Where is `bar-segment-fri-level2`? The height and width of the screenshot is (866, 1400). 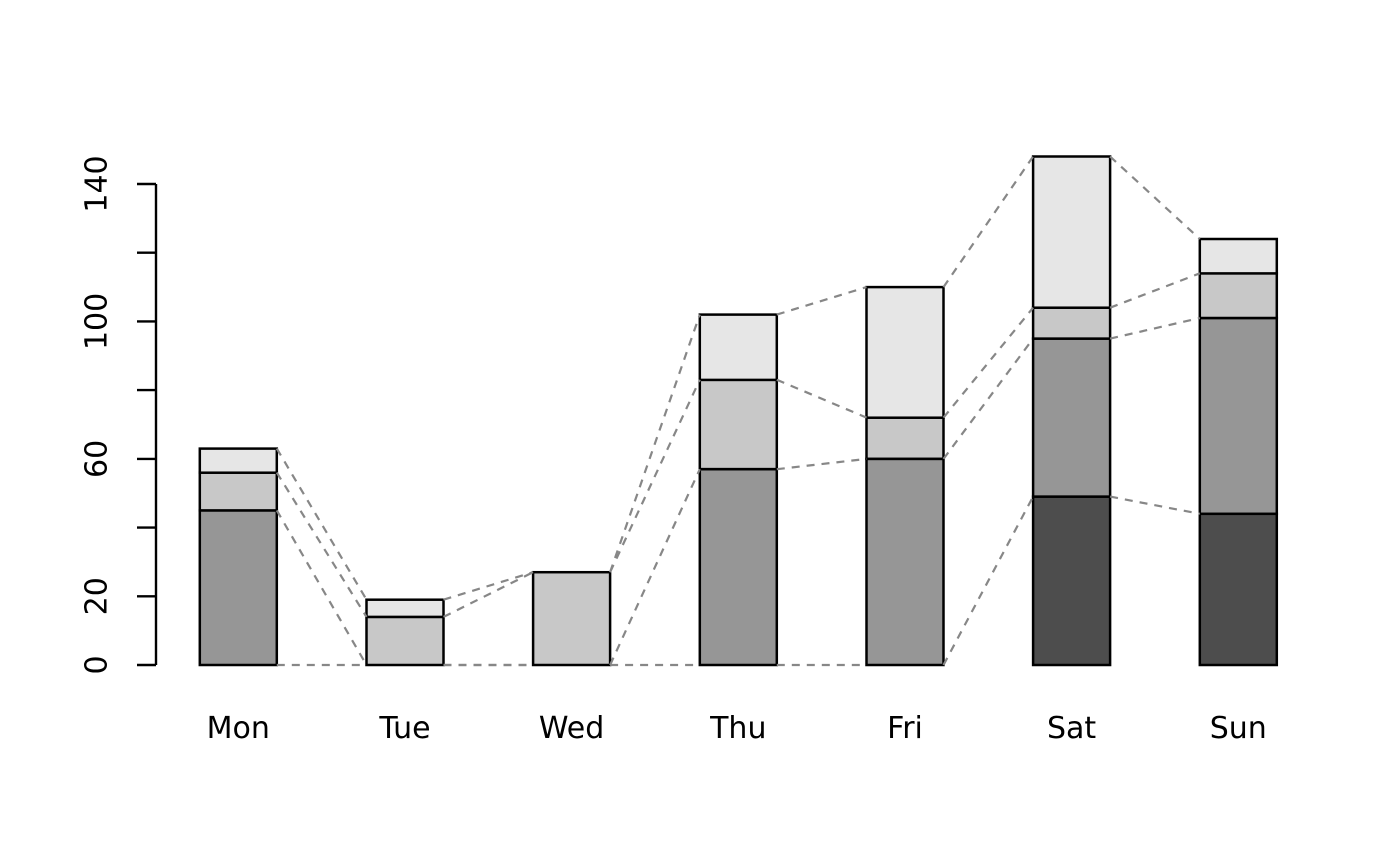
bar-segment-fri-level2 is located at coordinates (905, 562).